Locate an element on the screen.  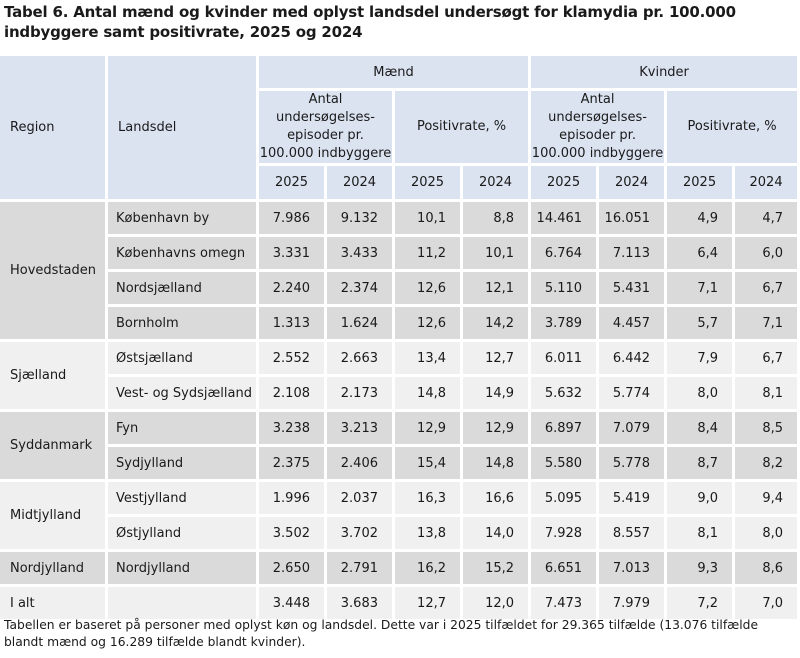
landsdel-cell: Nordjylland is located at coordinates (183, 569).